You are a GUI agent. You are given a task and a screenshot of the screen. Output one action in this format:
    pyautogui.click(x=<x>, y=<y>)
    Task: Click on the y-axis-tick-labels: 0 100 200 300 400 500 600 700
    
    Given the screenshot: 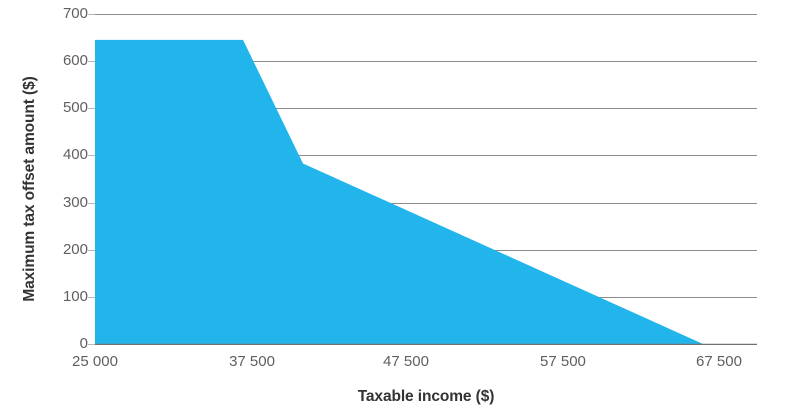 What is the action you would take?
    pyautogui.click(x=54, y=209)
    